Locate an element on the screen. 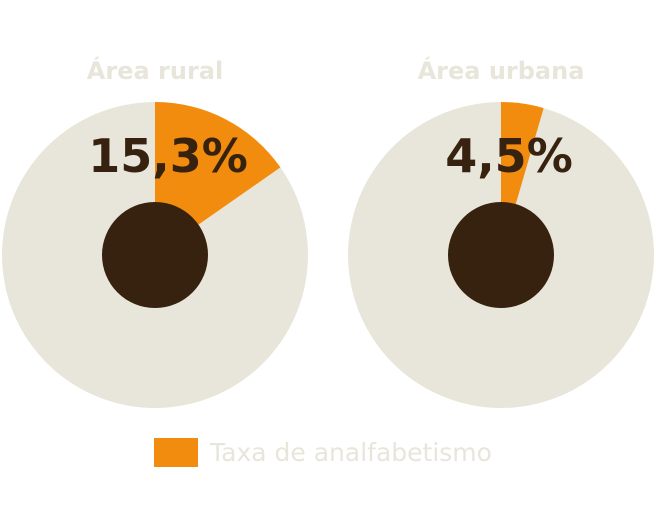 This screenshot has width=656, height=520. chart-title: Área rural is located at coordinates (155, 70).